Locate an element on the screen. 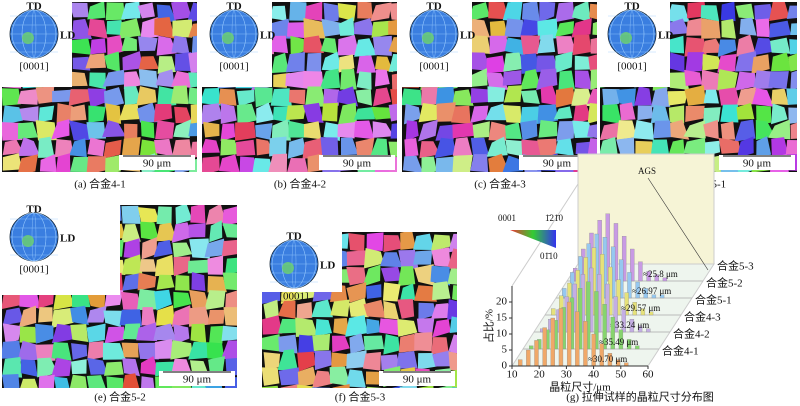  scale-box is located at coordinates (757, 162).